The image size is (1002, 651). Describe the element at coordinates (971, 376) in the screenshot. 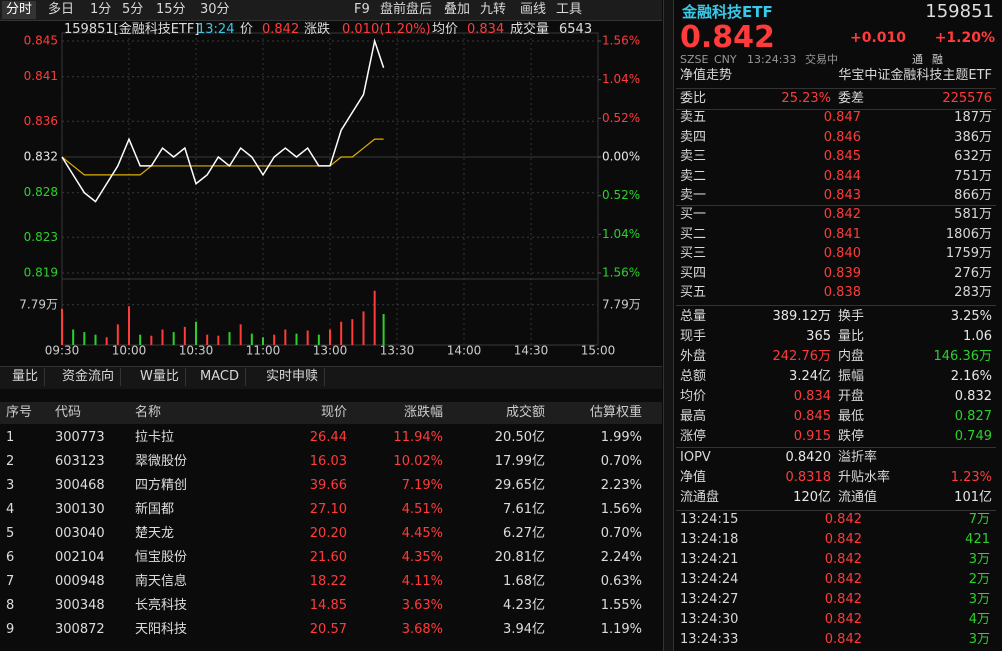

I see `stat-value: 2.16%` at that location.